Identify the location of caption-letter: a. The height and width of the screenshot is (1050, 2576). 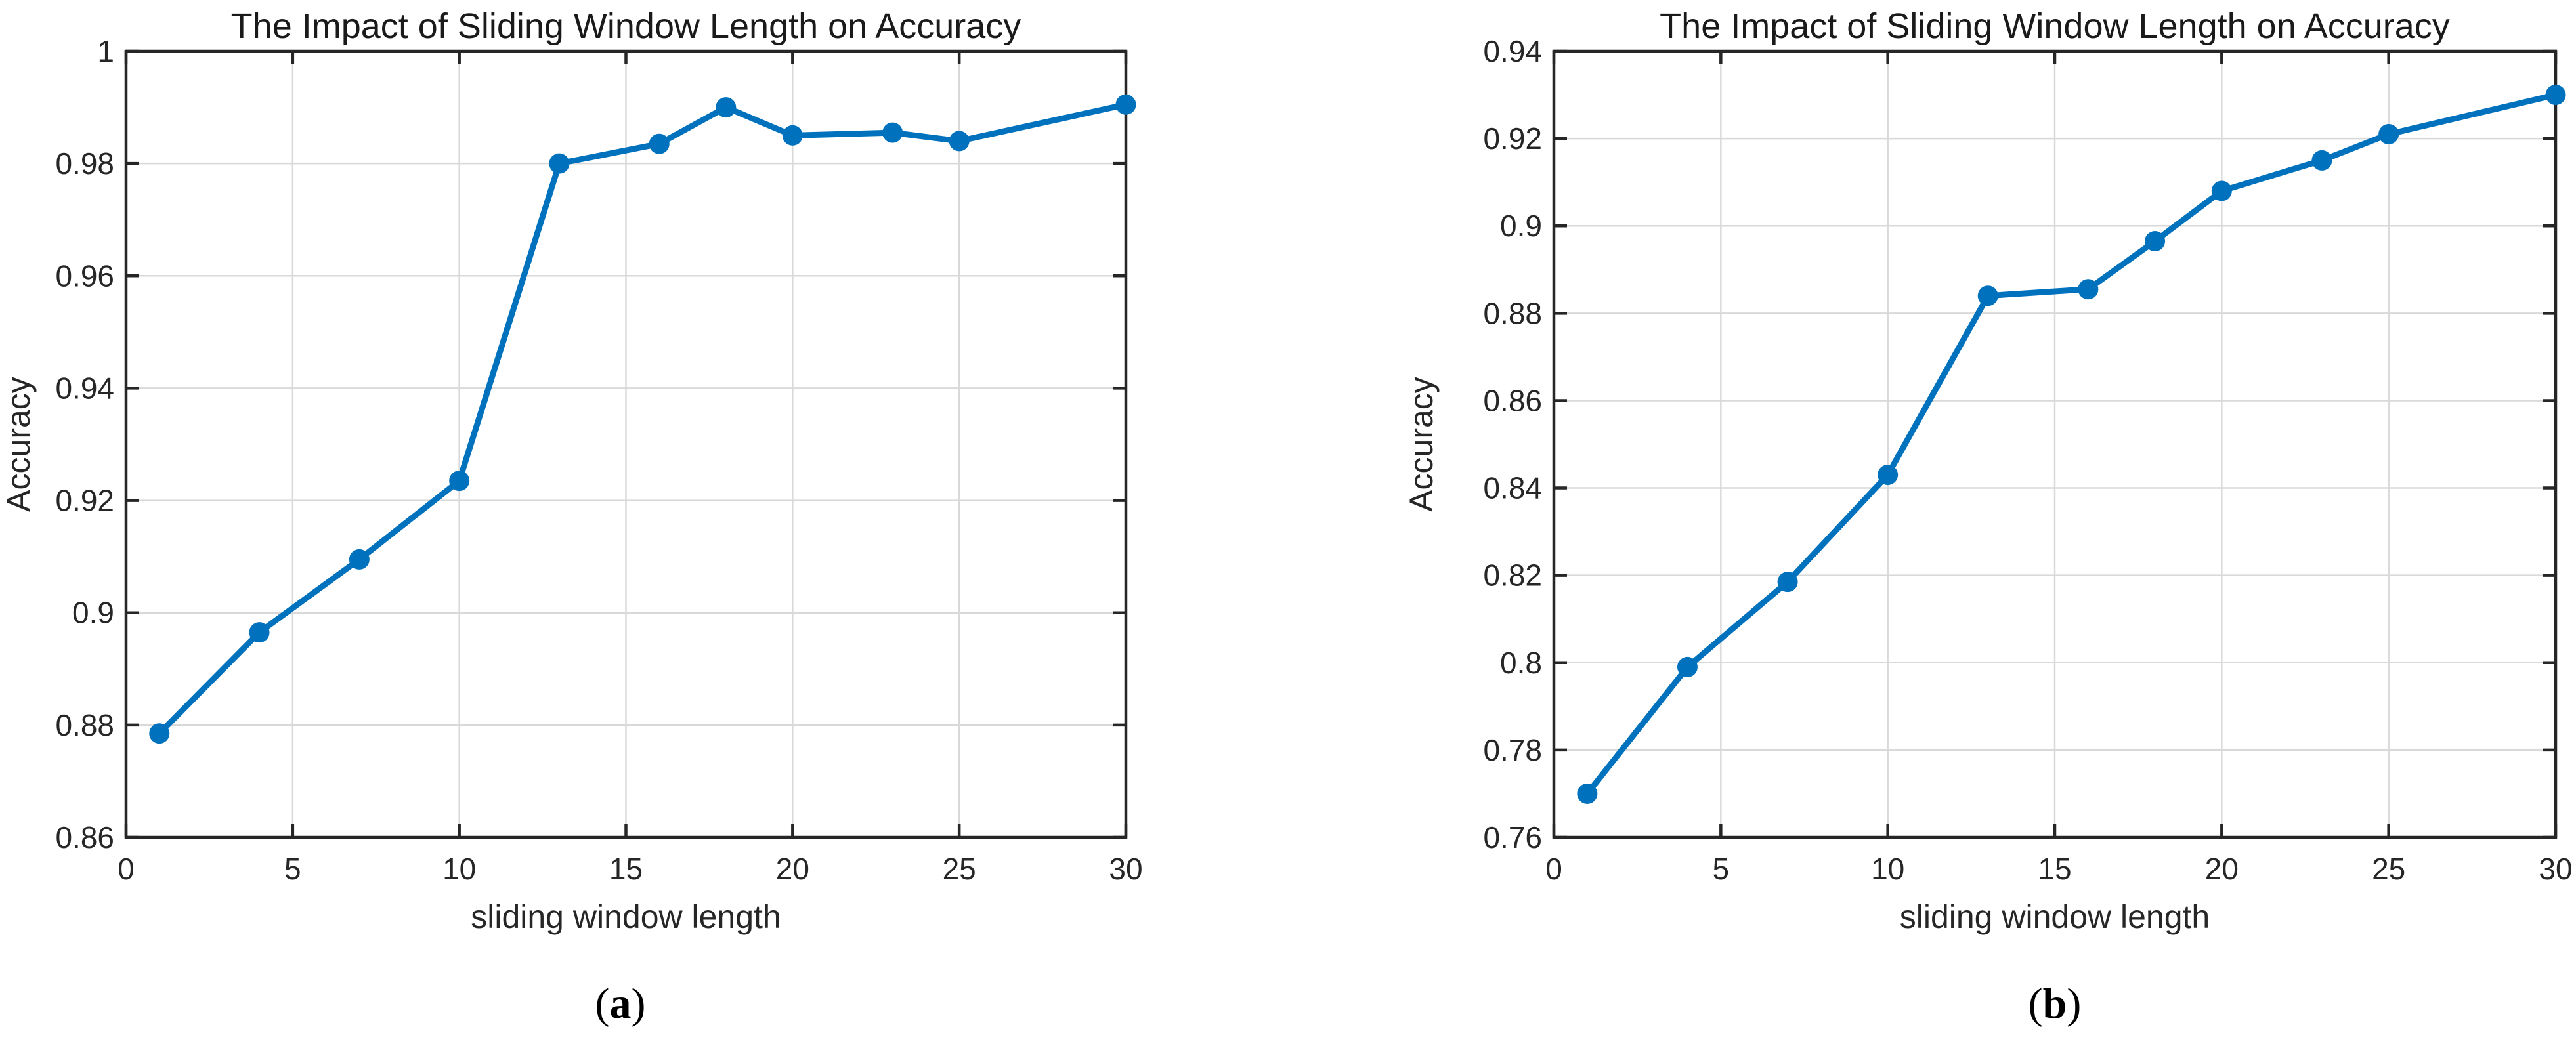
(620, 1004).